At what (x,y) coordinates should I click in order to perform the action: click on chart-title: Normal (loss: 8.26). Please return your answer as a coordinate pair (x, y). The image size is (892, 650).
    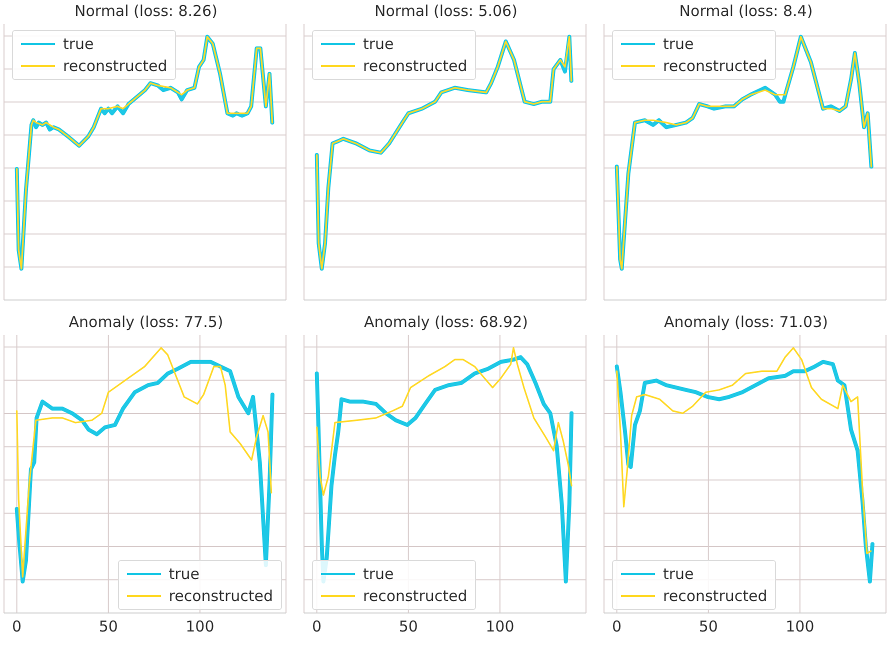
    Looking at the image, I should click on (146, 11).